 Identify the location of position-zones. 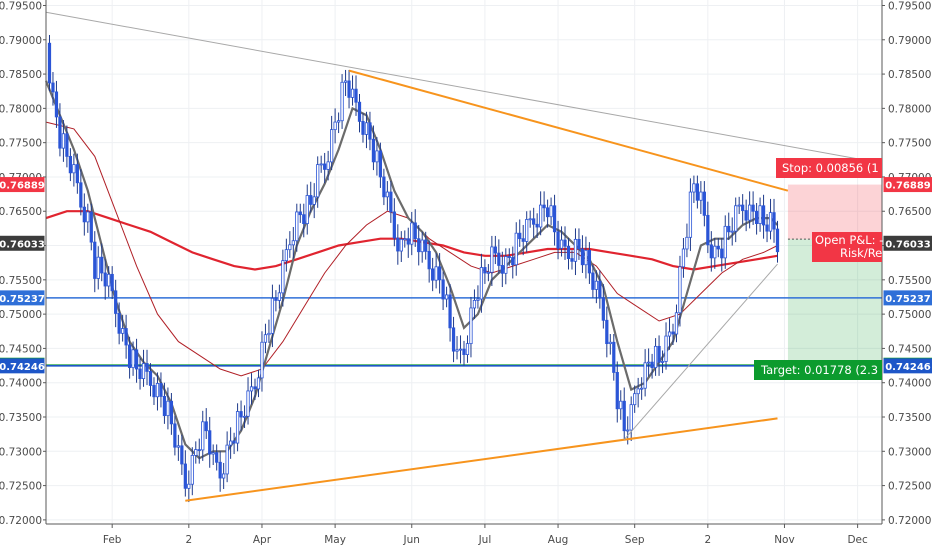
(834, 275).